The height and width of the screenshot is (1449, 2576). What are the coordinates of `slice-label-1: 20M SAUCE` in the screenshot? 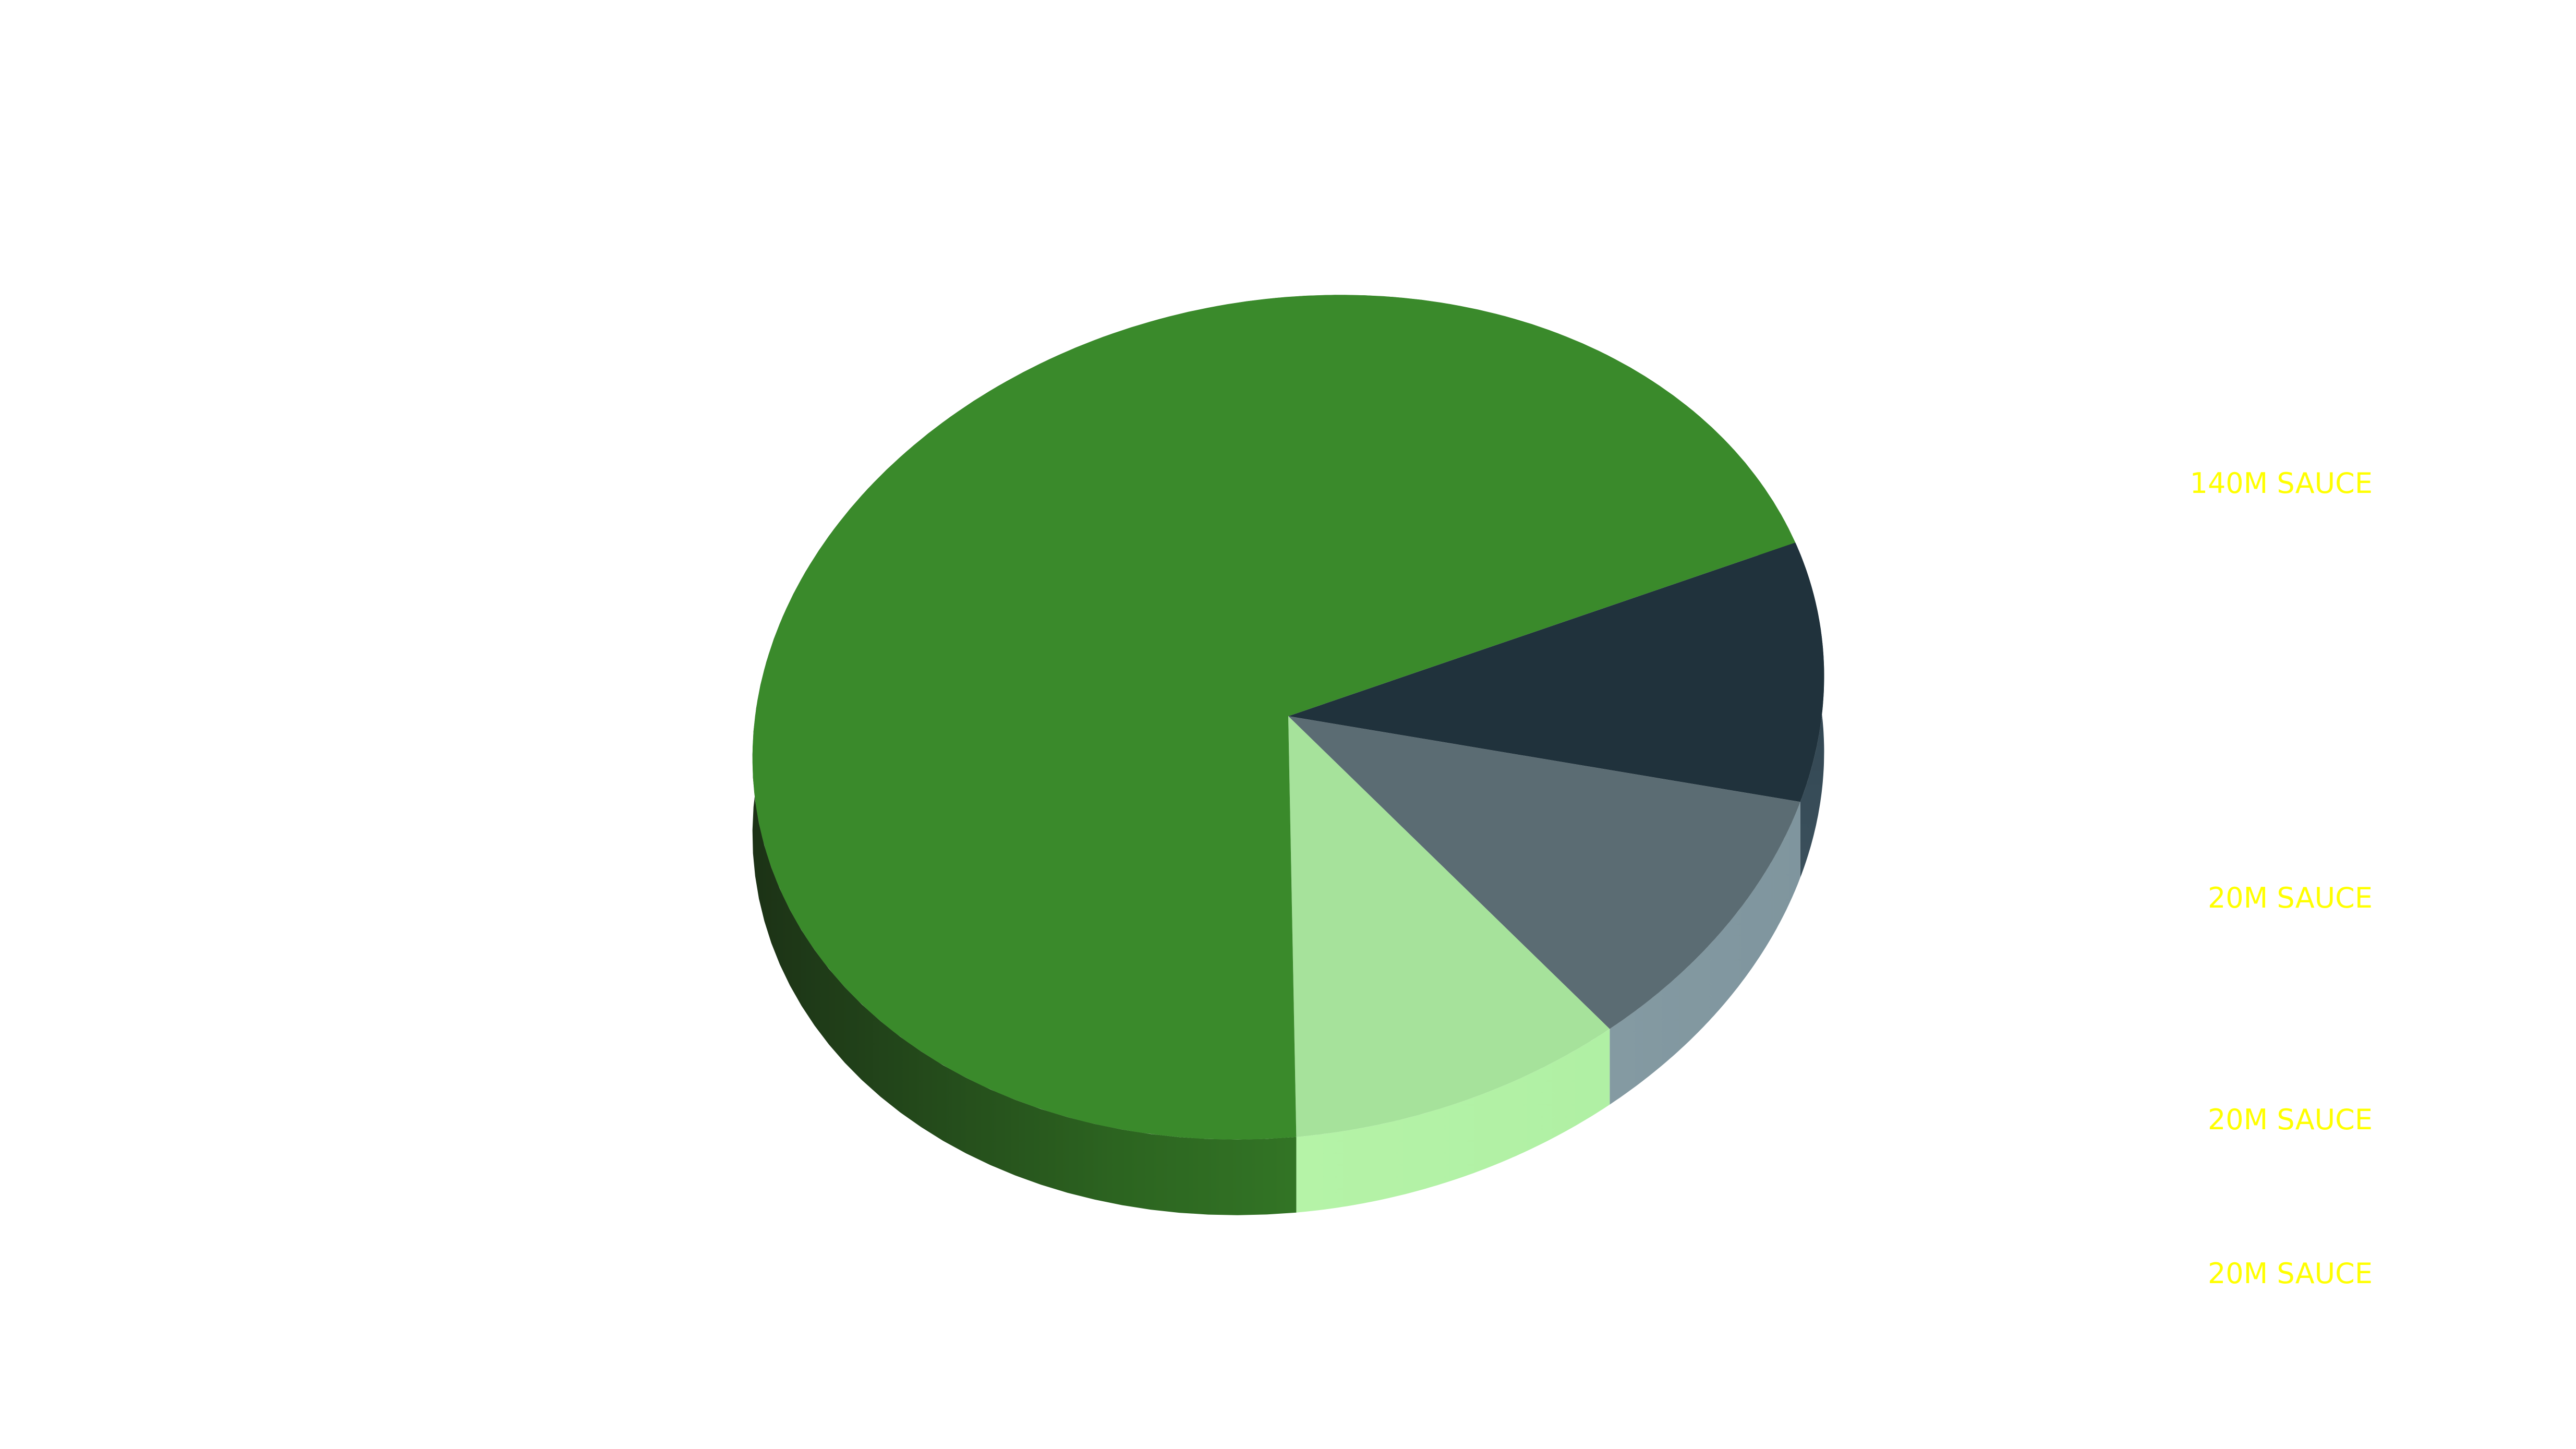 It's located at (2290, 898).